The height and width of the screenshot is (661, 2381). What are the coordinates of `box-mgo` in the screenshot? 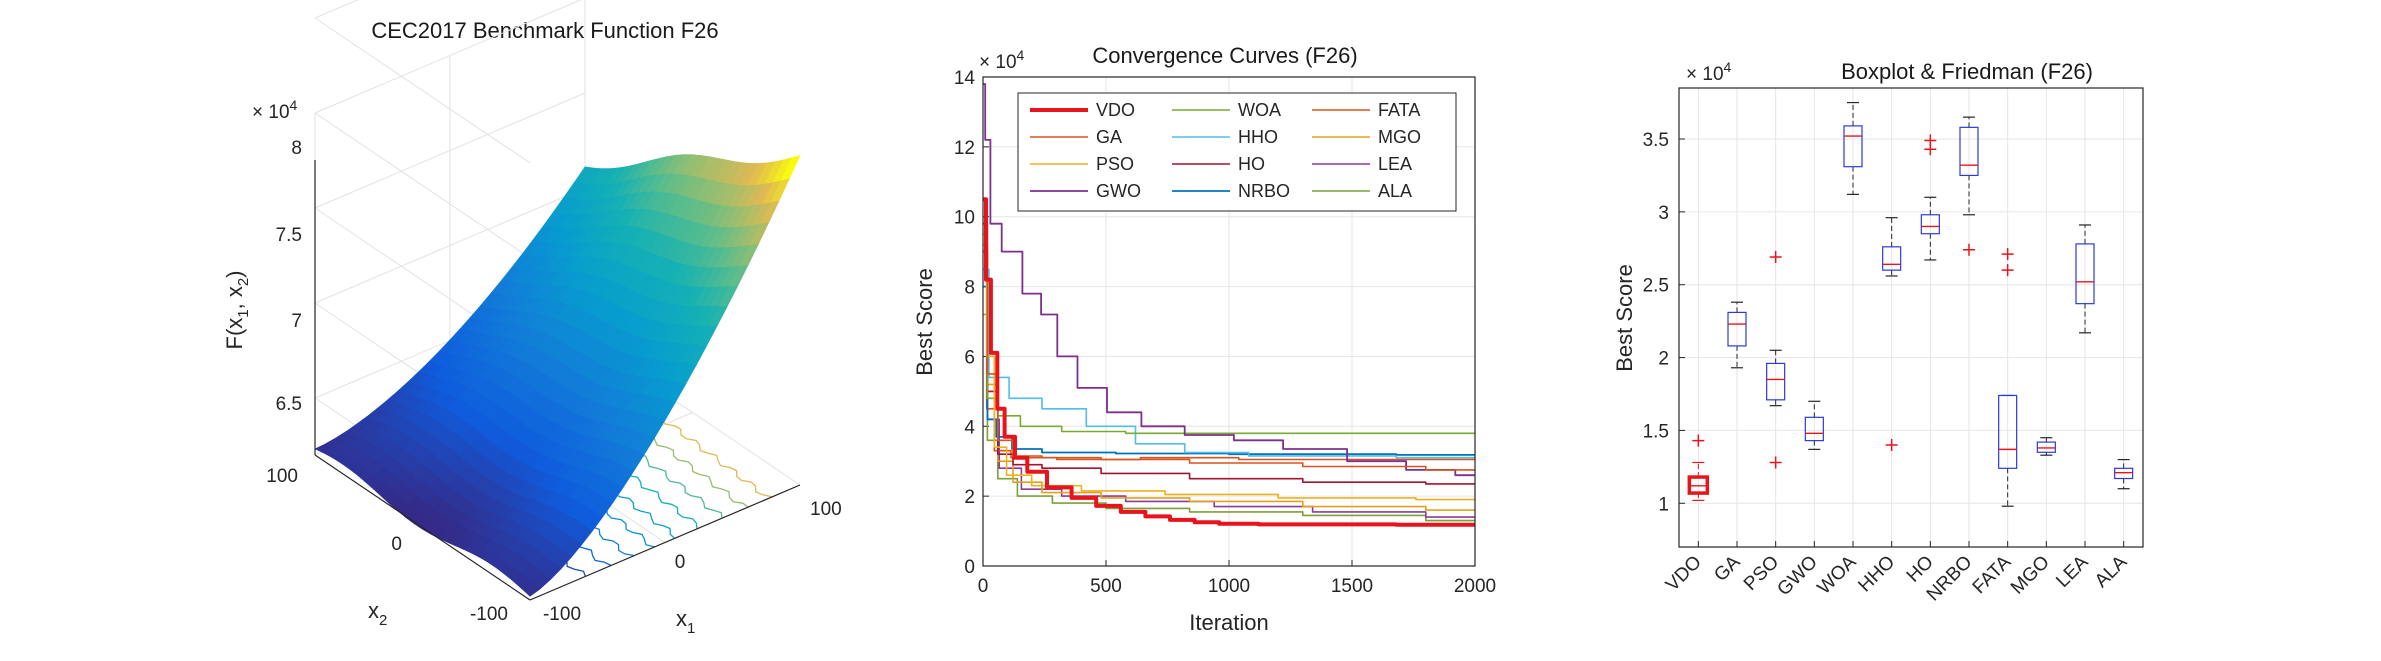 It's located at (2046, 446).